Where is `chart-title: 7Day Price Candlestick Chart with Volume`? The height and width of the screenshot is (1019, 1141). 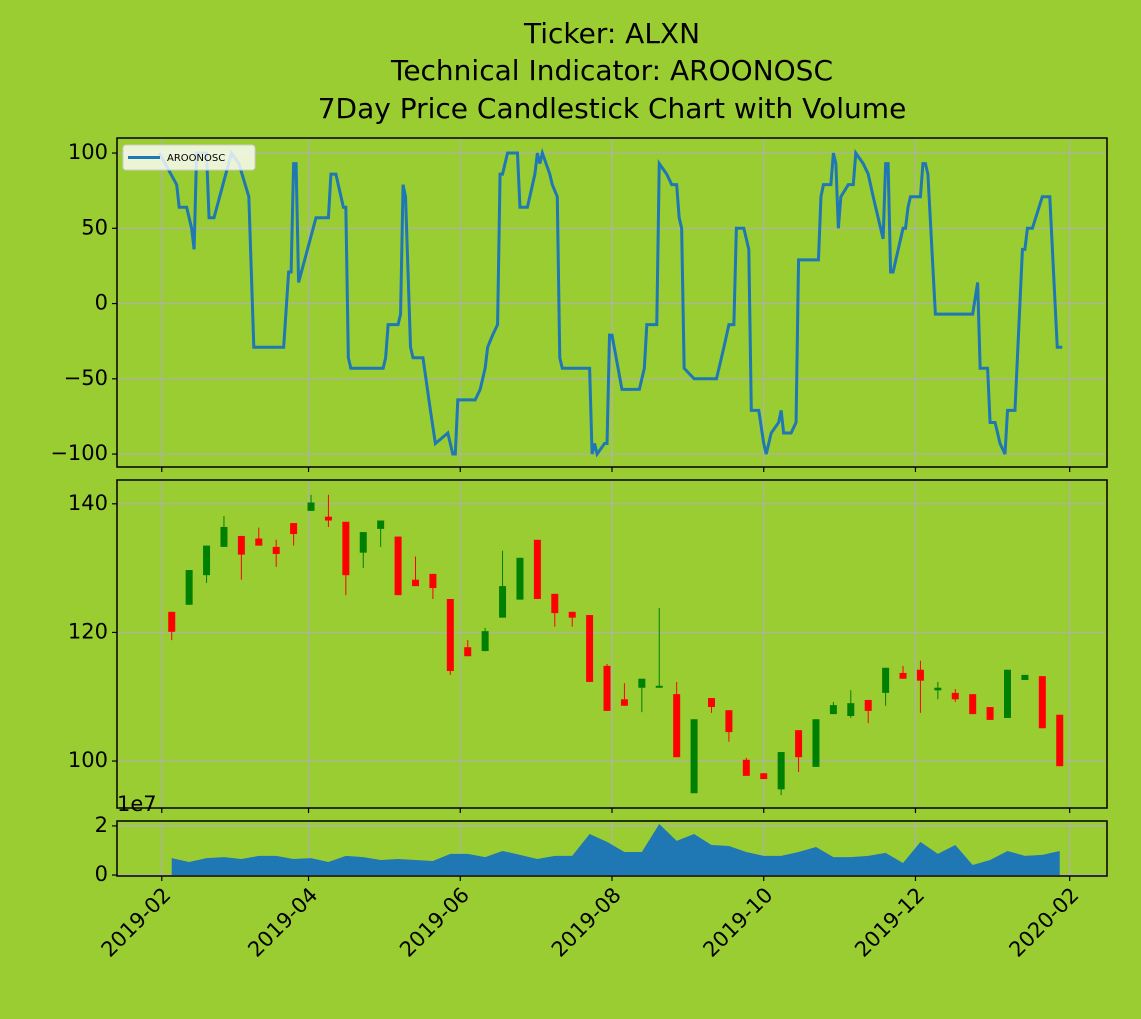
chart-title: 7Day Price Candlestick Chart with Volume is located at coordinates (612, 108).